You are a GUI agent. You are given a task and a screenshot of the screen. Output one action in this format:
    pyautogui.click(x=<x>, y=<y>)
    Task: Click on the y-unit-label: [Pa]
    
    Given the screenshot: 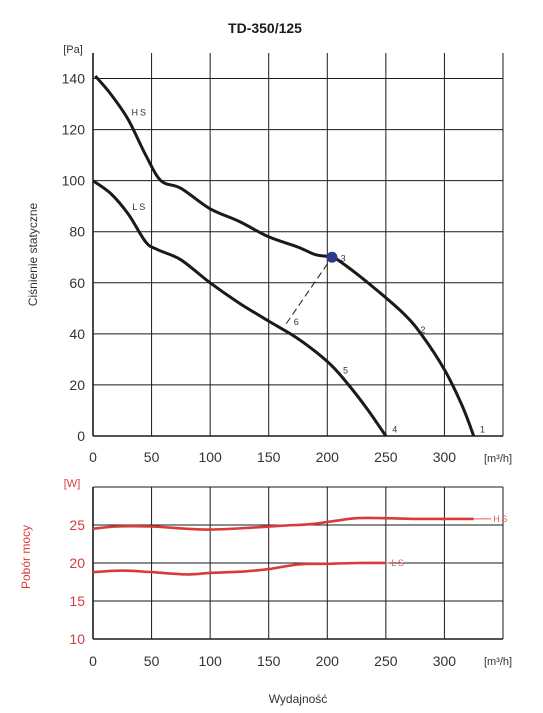 What is the action you would take?
    pyautogui.click(x=73, y=50)
    